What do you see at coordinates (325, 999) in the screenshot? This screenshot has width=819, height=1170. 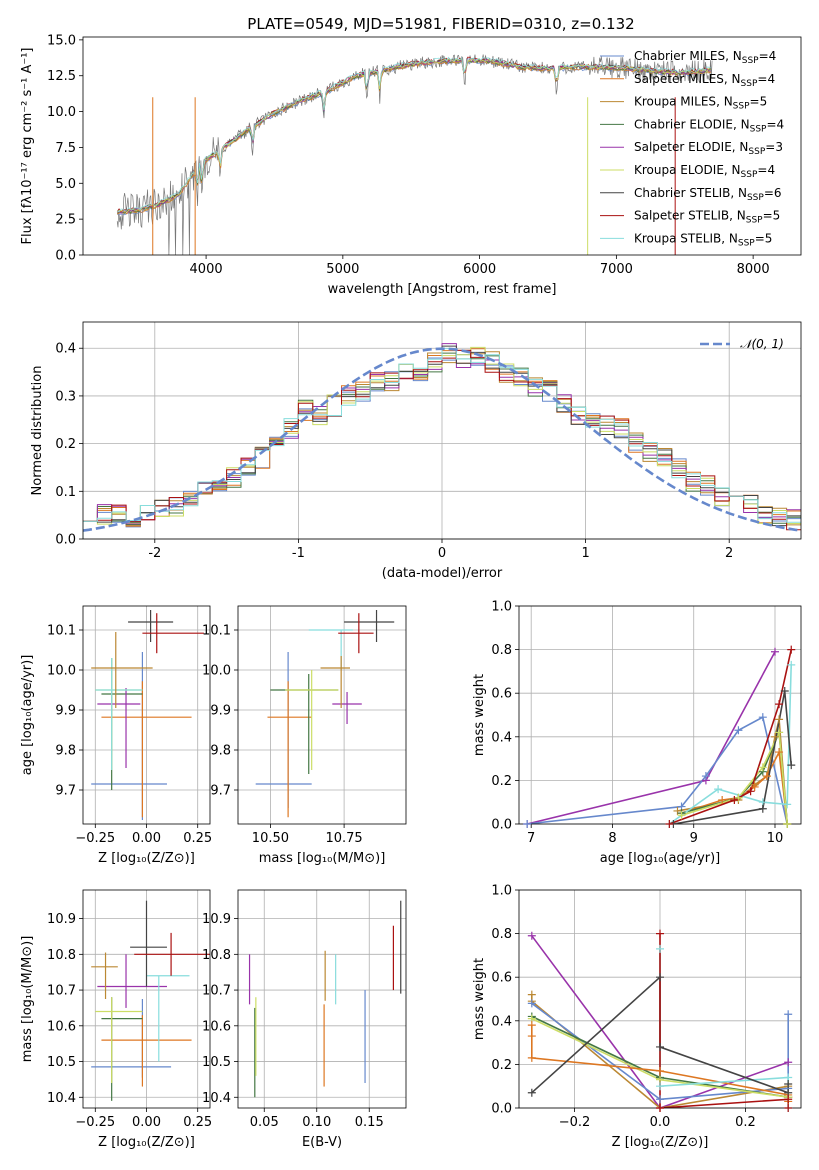 I see `plot-area` at bounding box center [325, 999].